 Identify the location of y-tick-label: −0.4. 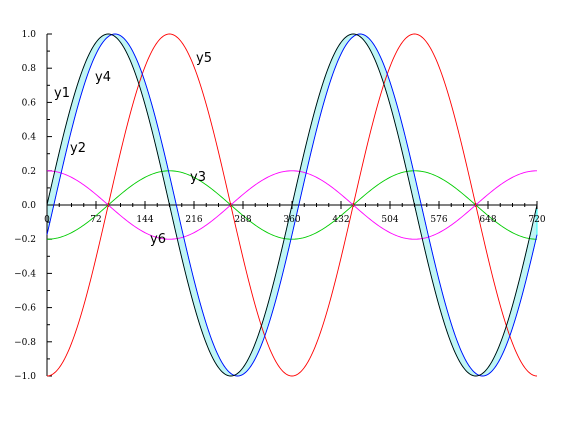
(25, 274).